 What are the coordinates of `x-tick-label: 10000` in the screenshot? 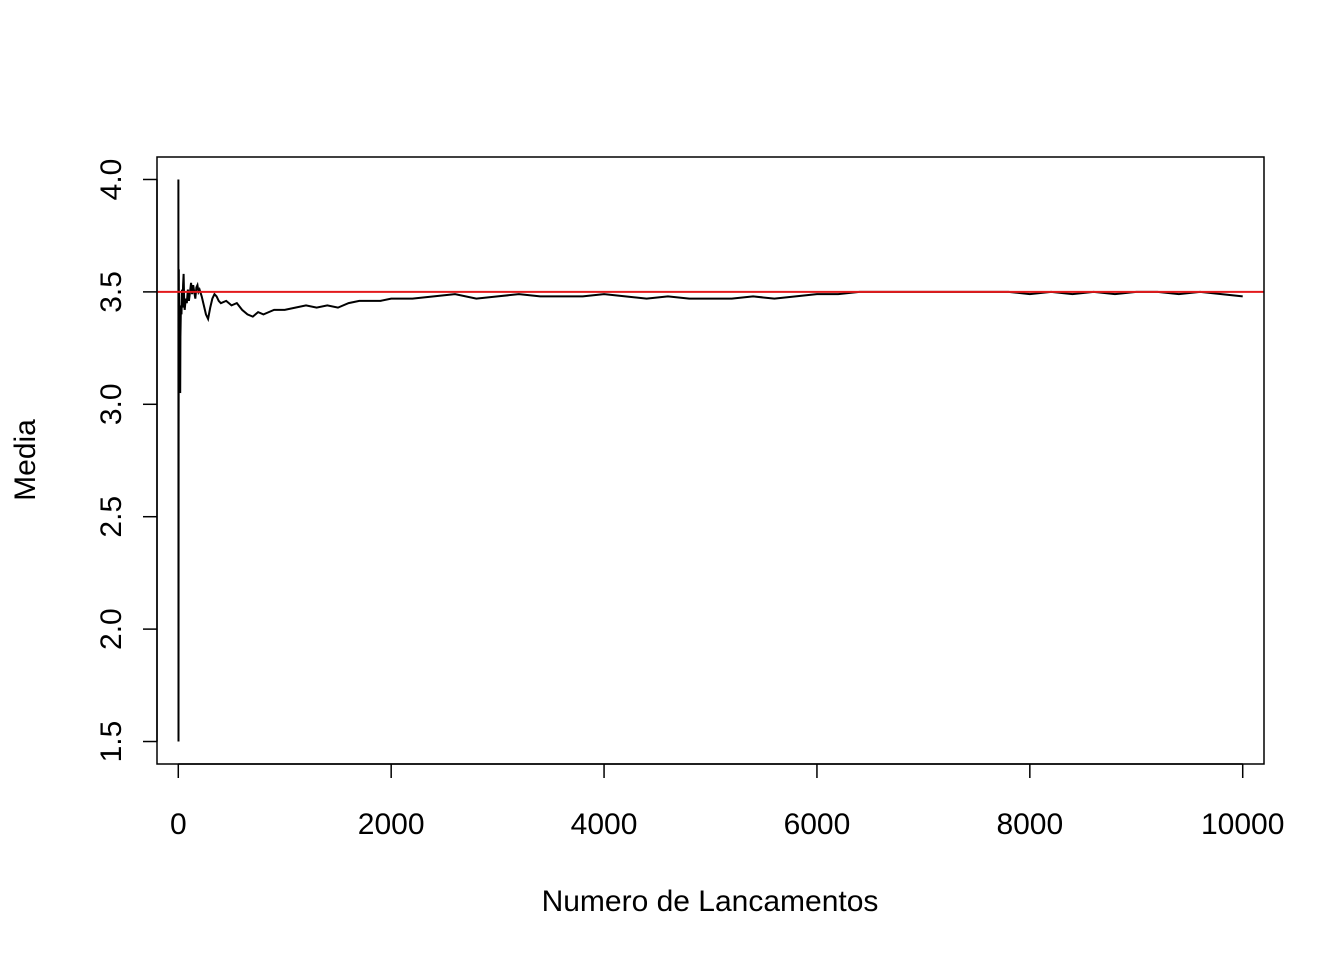 It's located at (1242, 824).